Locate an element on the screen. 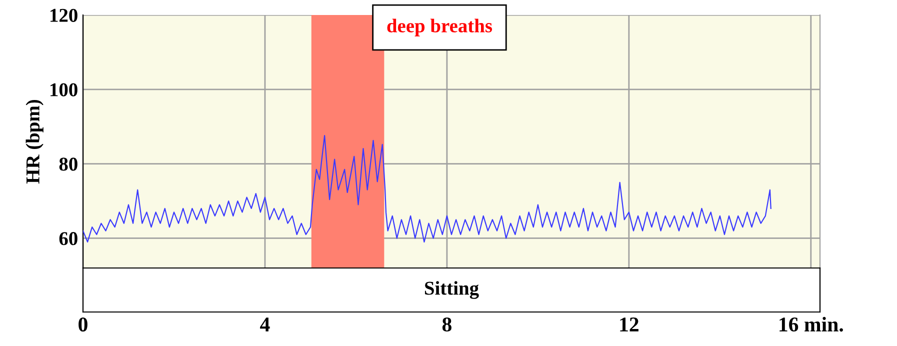 The image size is (897, 346). x-tick-label: 12 is located at coordinates (629, 325).